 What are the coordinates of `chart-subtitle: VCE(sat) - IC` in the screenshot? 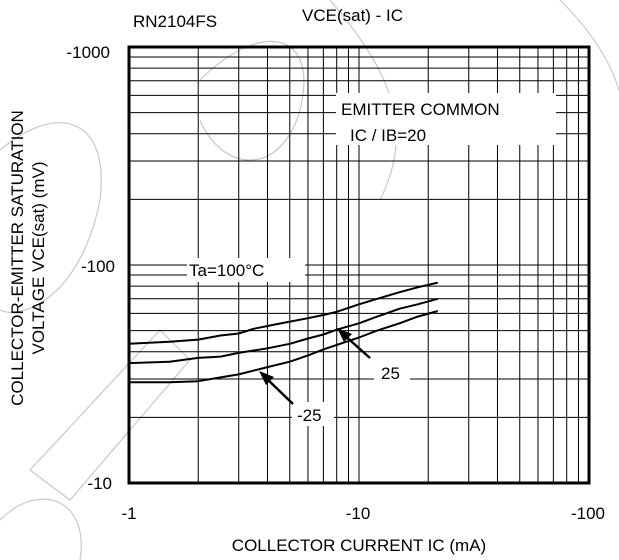 It's located at (352, 15).